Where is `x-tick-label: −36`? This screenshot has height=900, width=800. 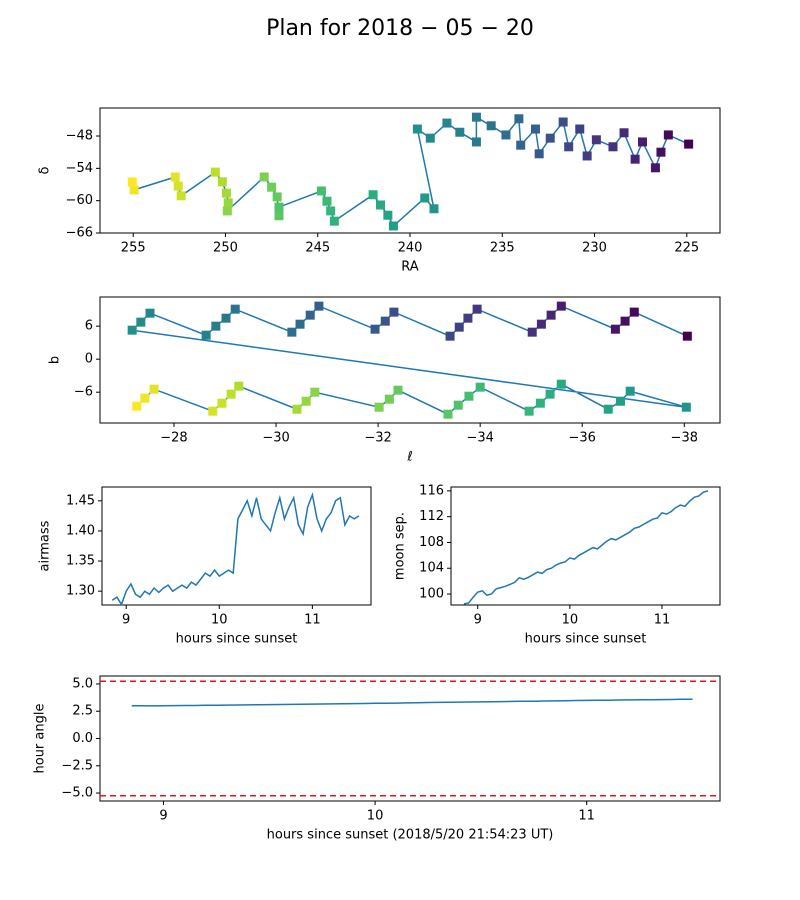
x-tick-label: −36 is located at coordinates (582, 438).